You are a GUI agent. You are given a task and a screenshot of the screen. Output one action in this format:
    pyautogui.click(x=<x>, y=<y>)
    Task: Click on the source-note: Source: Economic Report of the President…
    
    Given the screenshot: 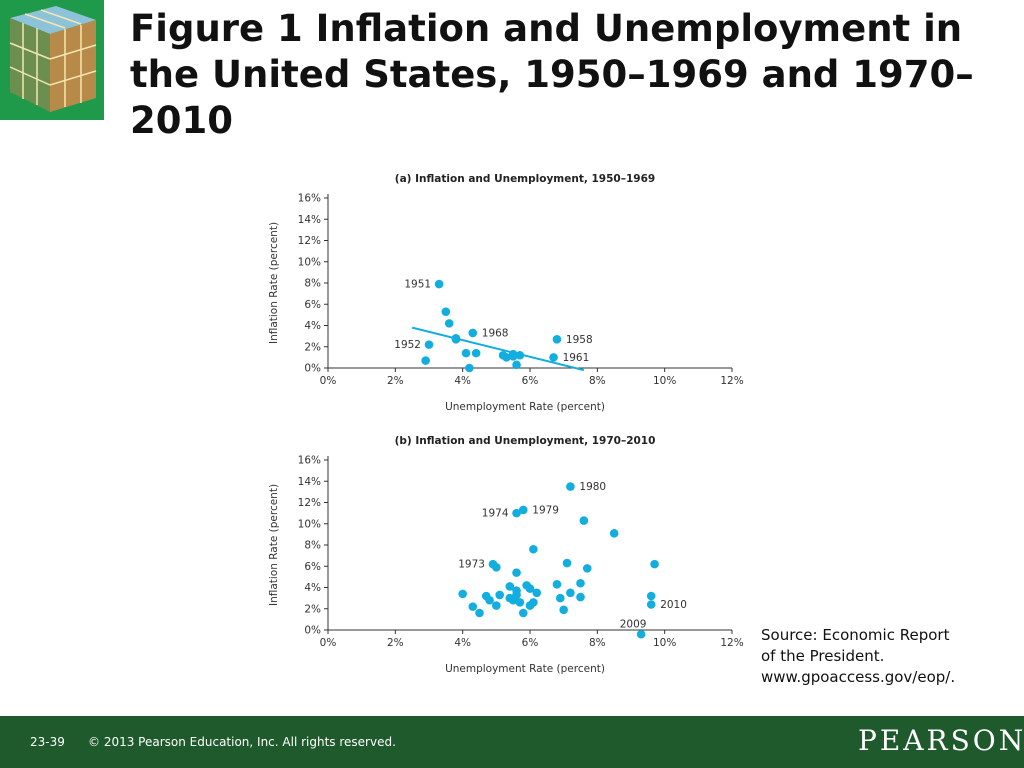 What is the action you would take?
    pyautogui.click(x=886, y=656)
    